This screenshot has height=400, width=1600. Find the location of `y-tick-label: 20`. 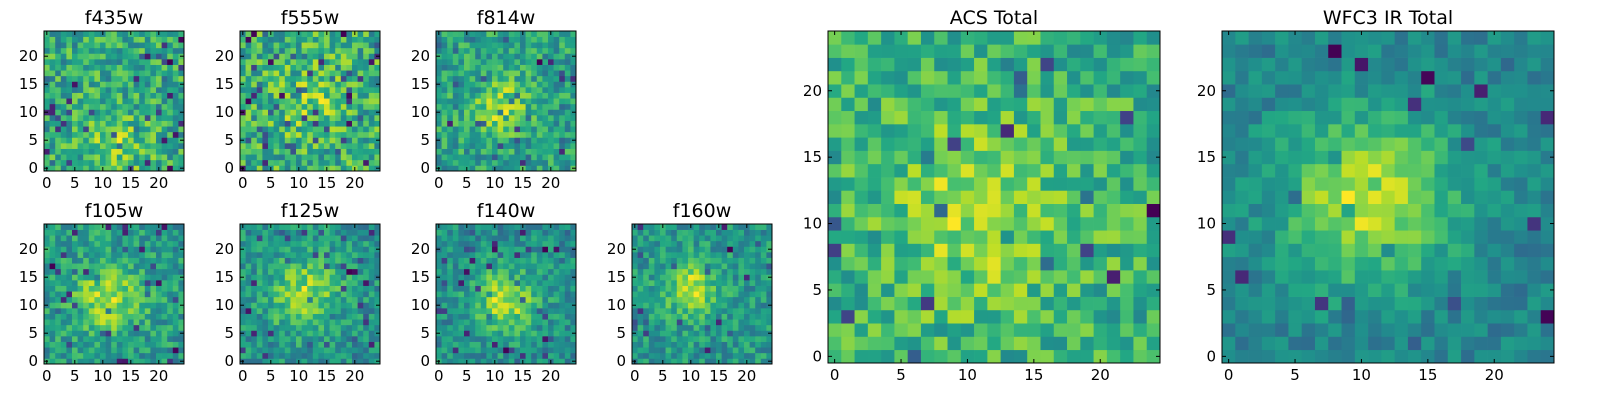

y-tick-label: 20 is located at coordinates (420, 249).